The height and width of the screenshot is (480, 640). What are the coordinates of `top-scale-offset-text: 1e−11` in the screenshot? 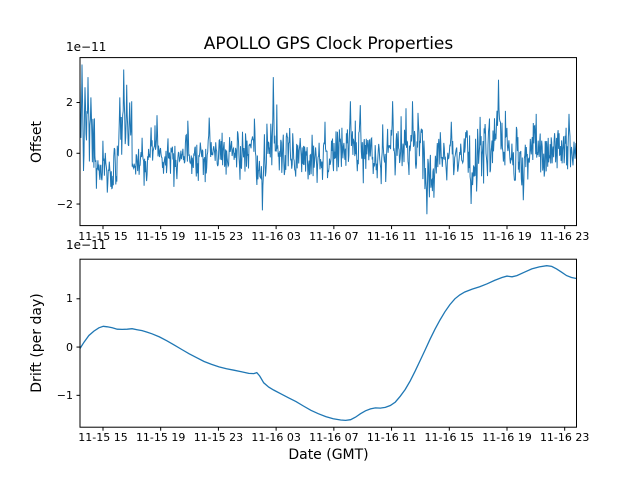 It's located at (86, 47).